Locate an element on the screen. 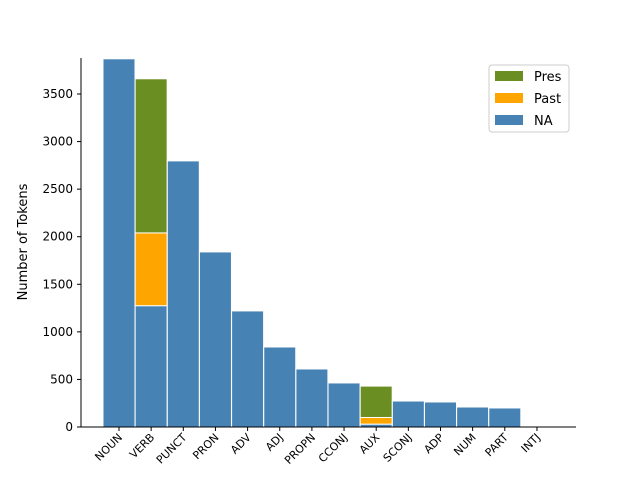  bar-verb-past is located at coordinates (151, 269).